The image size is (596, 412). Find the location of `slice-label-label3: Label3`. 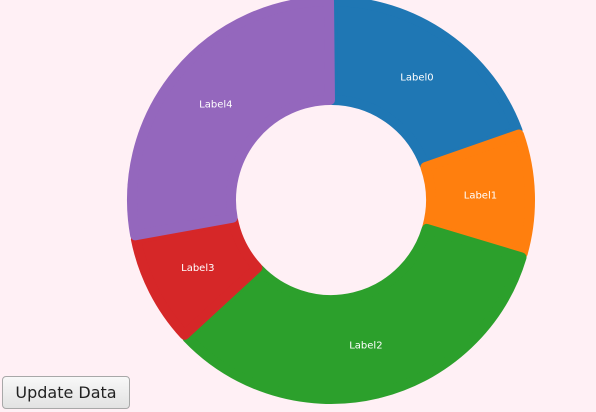

slice-label-label3: Label3 is located at coordinates (197, 268).